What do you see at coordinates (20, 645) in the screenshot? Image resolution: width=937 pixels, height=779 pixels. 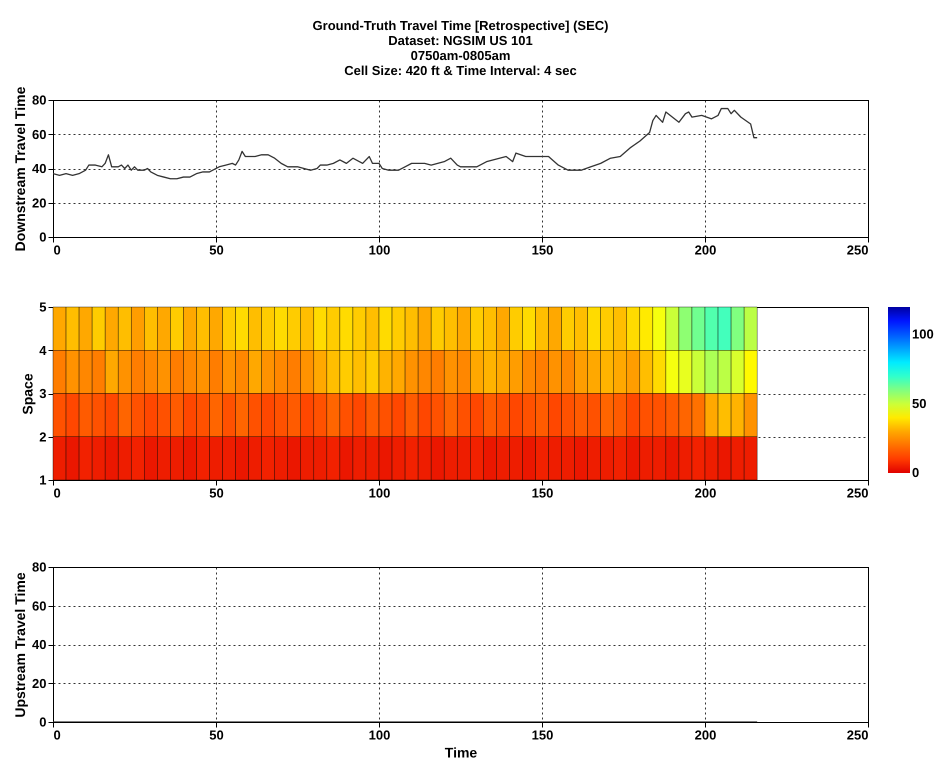 I see `y-axis-title: Upstream Travel Time` at bounding box center [20, 645].